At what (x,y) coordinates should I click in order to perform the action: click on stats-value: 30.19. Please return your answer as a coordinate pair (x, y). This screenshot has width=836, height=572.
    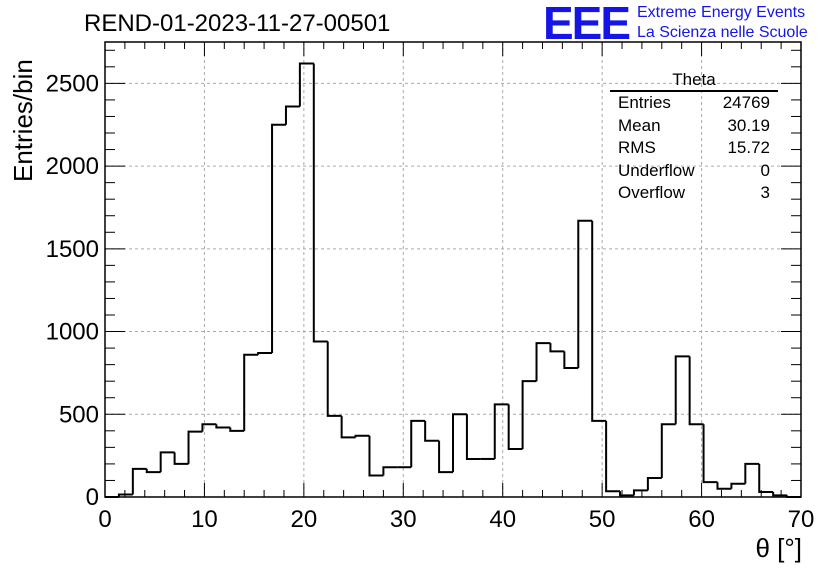
    Looking at the image, I should click on (748, 125).